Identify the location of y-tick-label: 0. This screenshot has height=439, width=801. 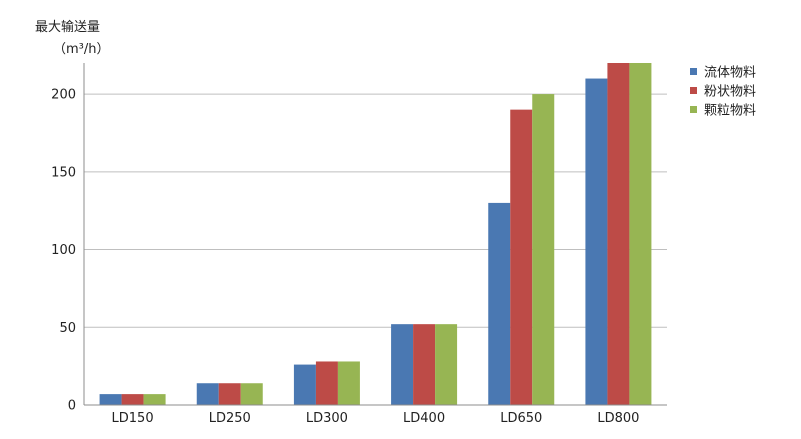
(72, 406).